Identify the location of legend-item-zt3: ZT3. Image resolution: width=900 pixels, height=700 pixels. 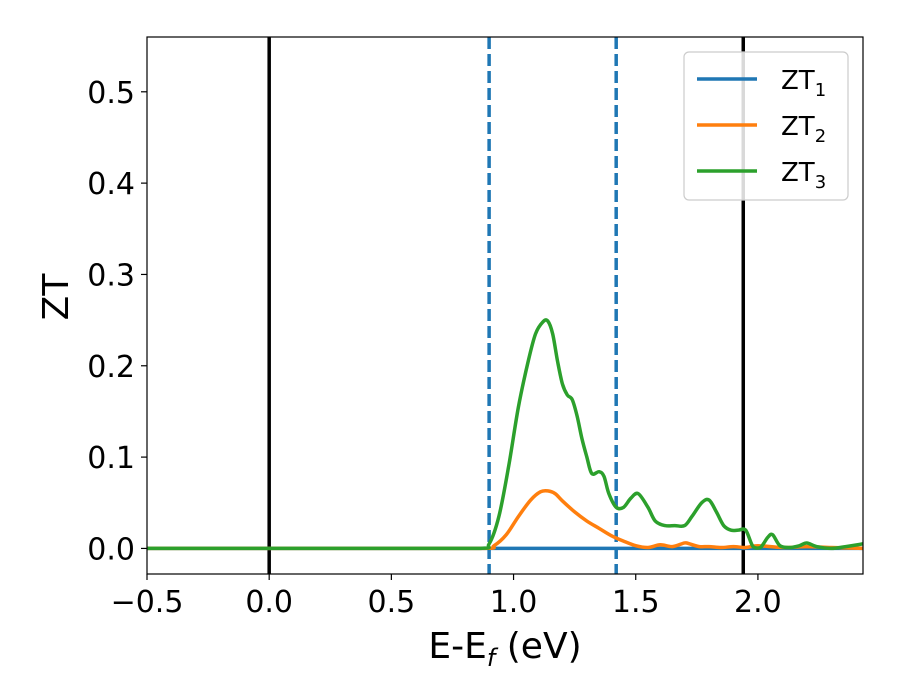
(761, 175).